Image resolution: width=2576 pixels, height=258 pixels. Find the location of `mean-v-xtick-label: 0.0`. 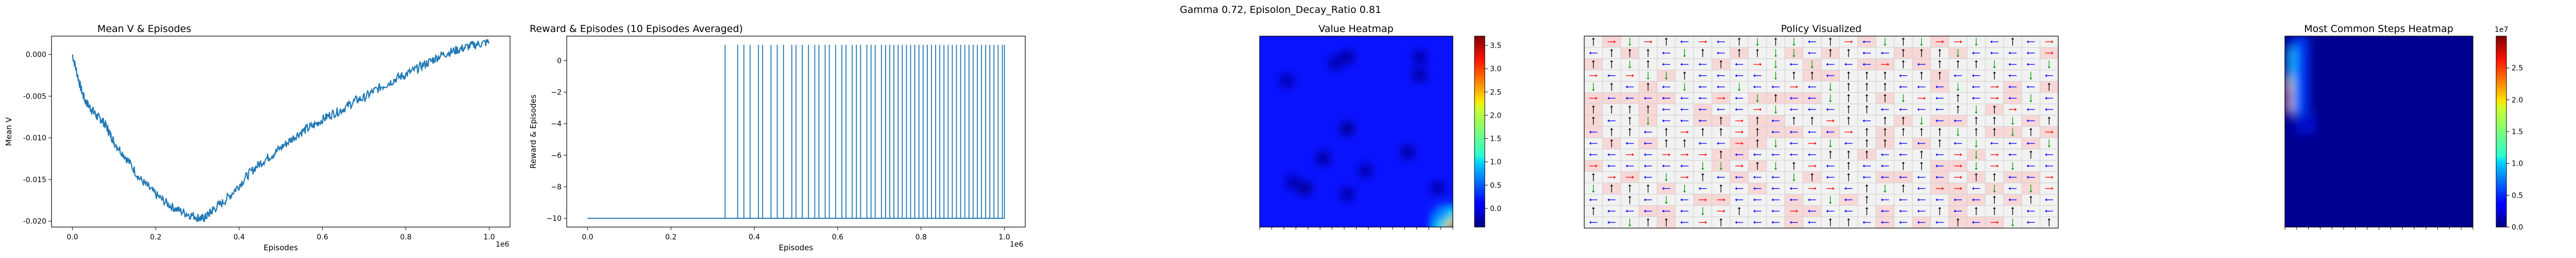

mean-v-xtick-label: 0.0 is located at coordinates (72, 237).